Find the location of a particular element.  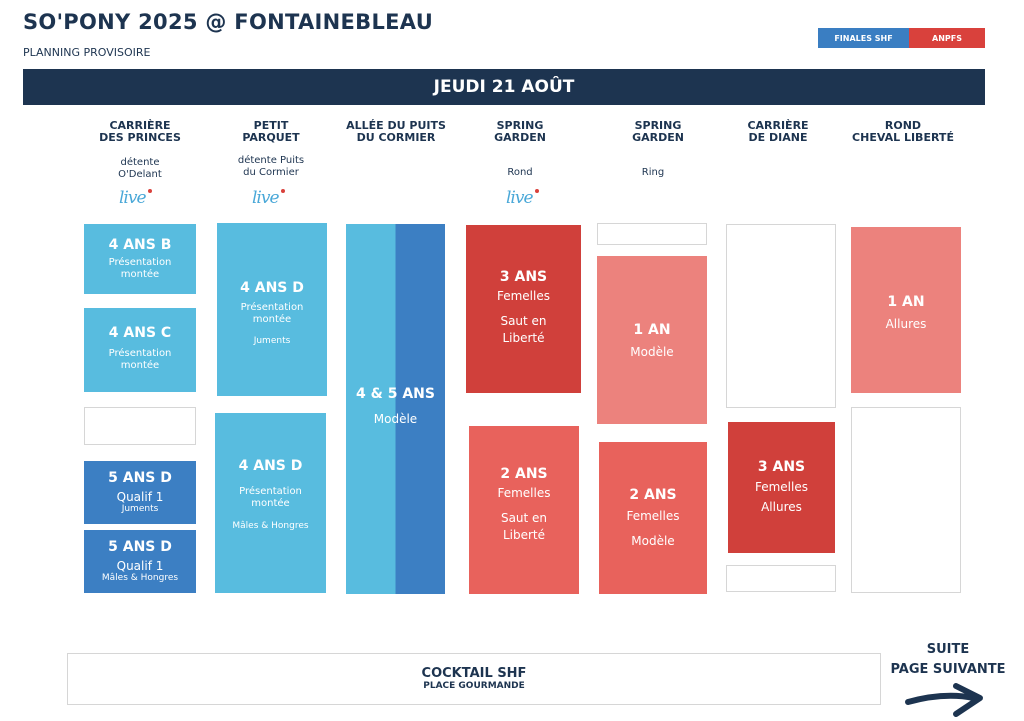

schedule-block: 2 ANS Femelles Saut en Liberté is located at coordinates (524, 510).